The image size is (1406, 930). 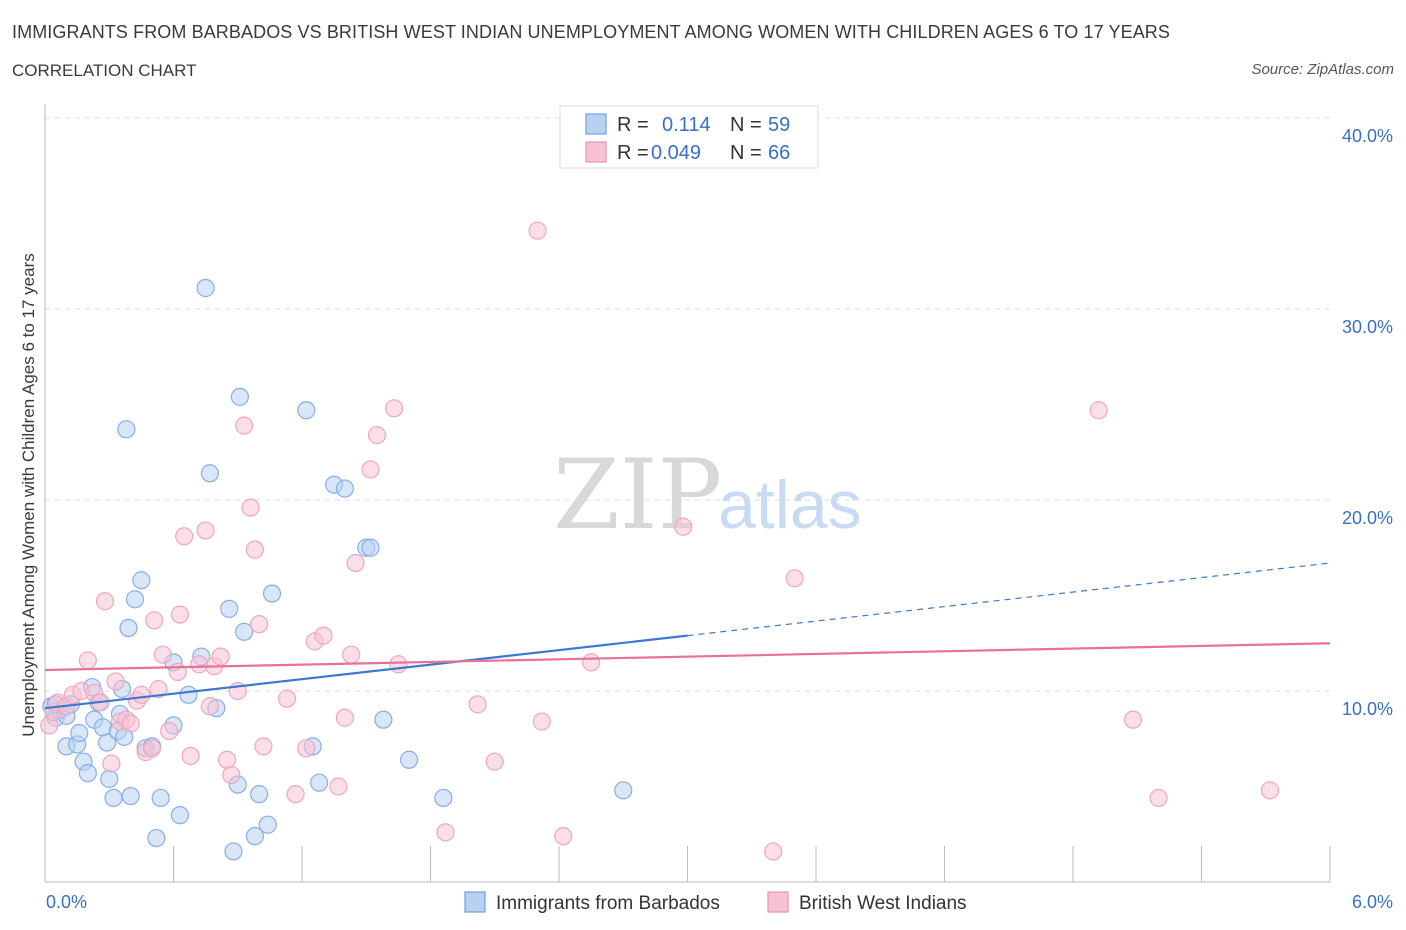 I want to click on legend-swatch-pink, so click(x=596, y=152).